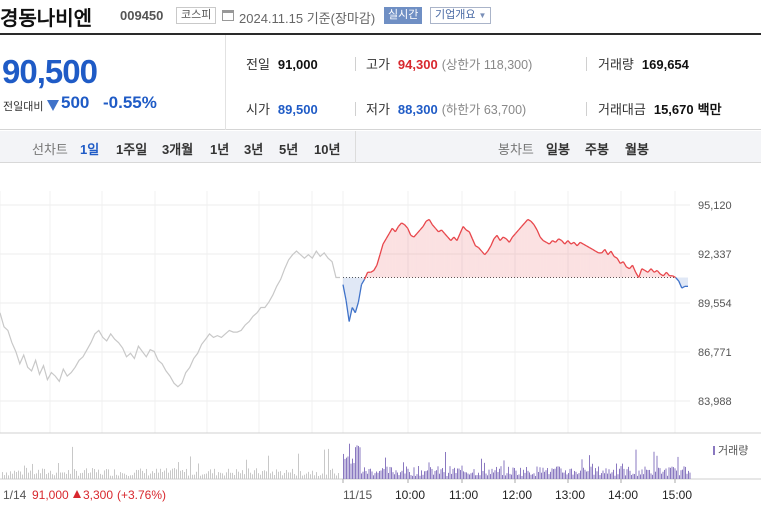 The height and width of the screenshot is (523, 761). Describe the element at coordinates (90, 149) in the screenshot. I see `tab-1d: 1일` at that location.